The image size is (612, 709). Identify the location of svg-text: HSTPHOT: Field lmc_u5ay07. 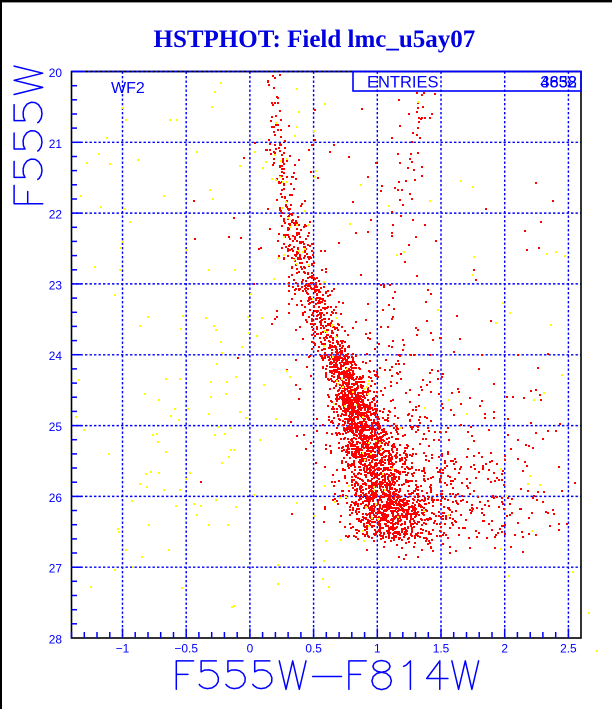
(315, 39).